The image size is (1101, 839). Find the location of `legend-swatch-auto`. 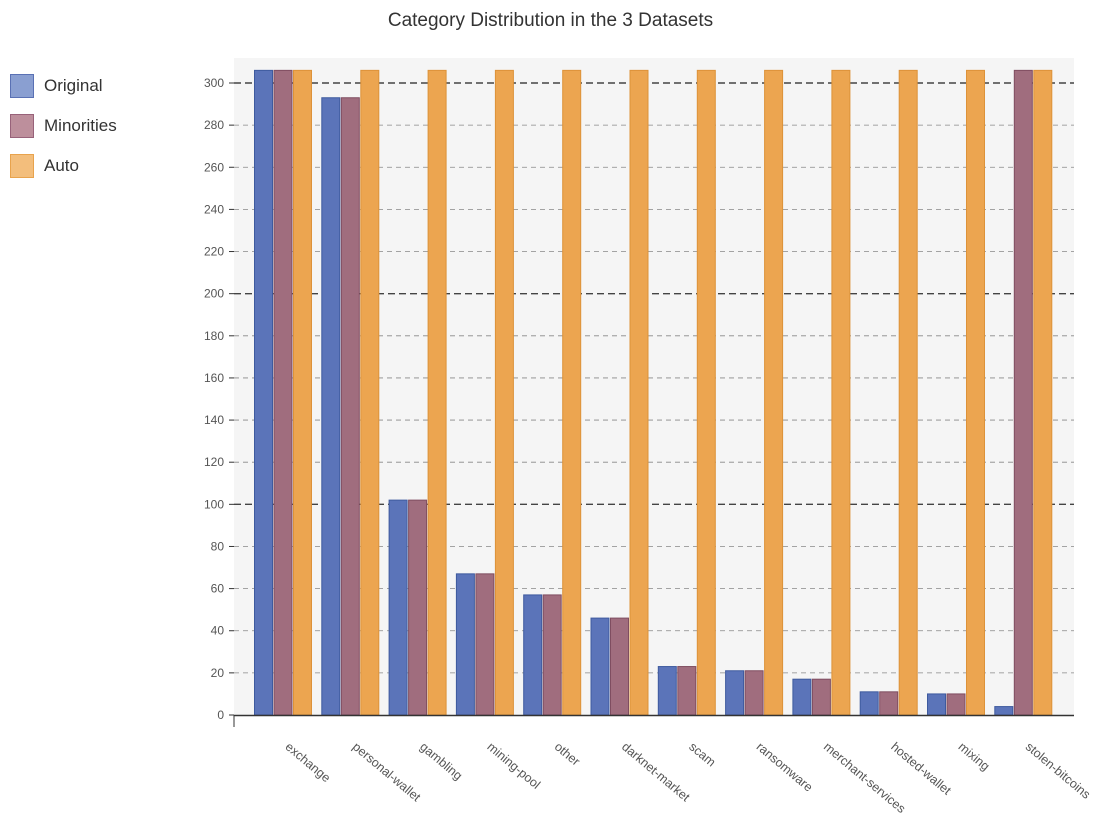

legend-swatch-auto is located at coordinates (22, 166).